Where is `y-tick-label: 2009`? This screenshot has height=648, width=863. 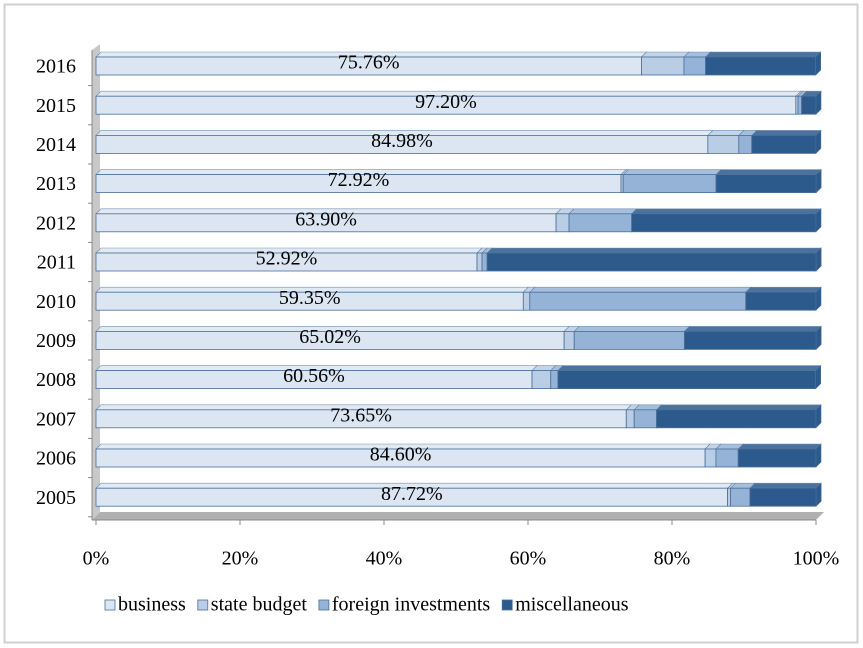 y-tick-label: 2009 is located at coordinates (56, 341).